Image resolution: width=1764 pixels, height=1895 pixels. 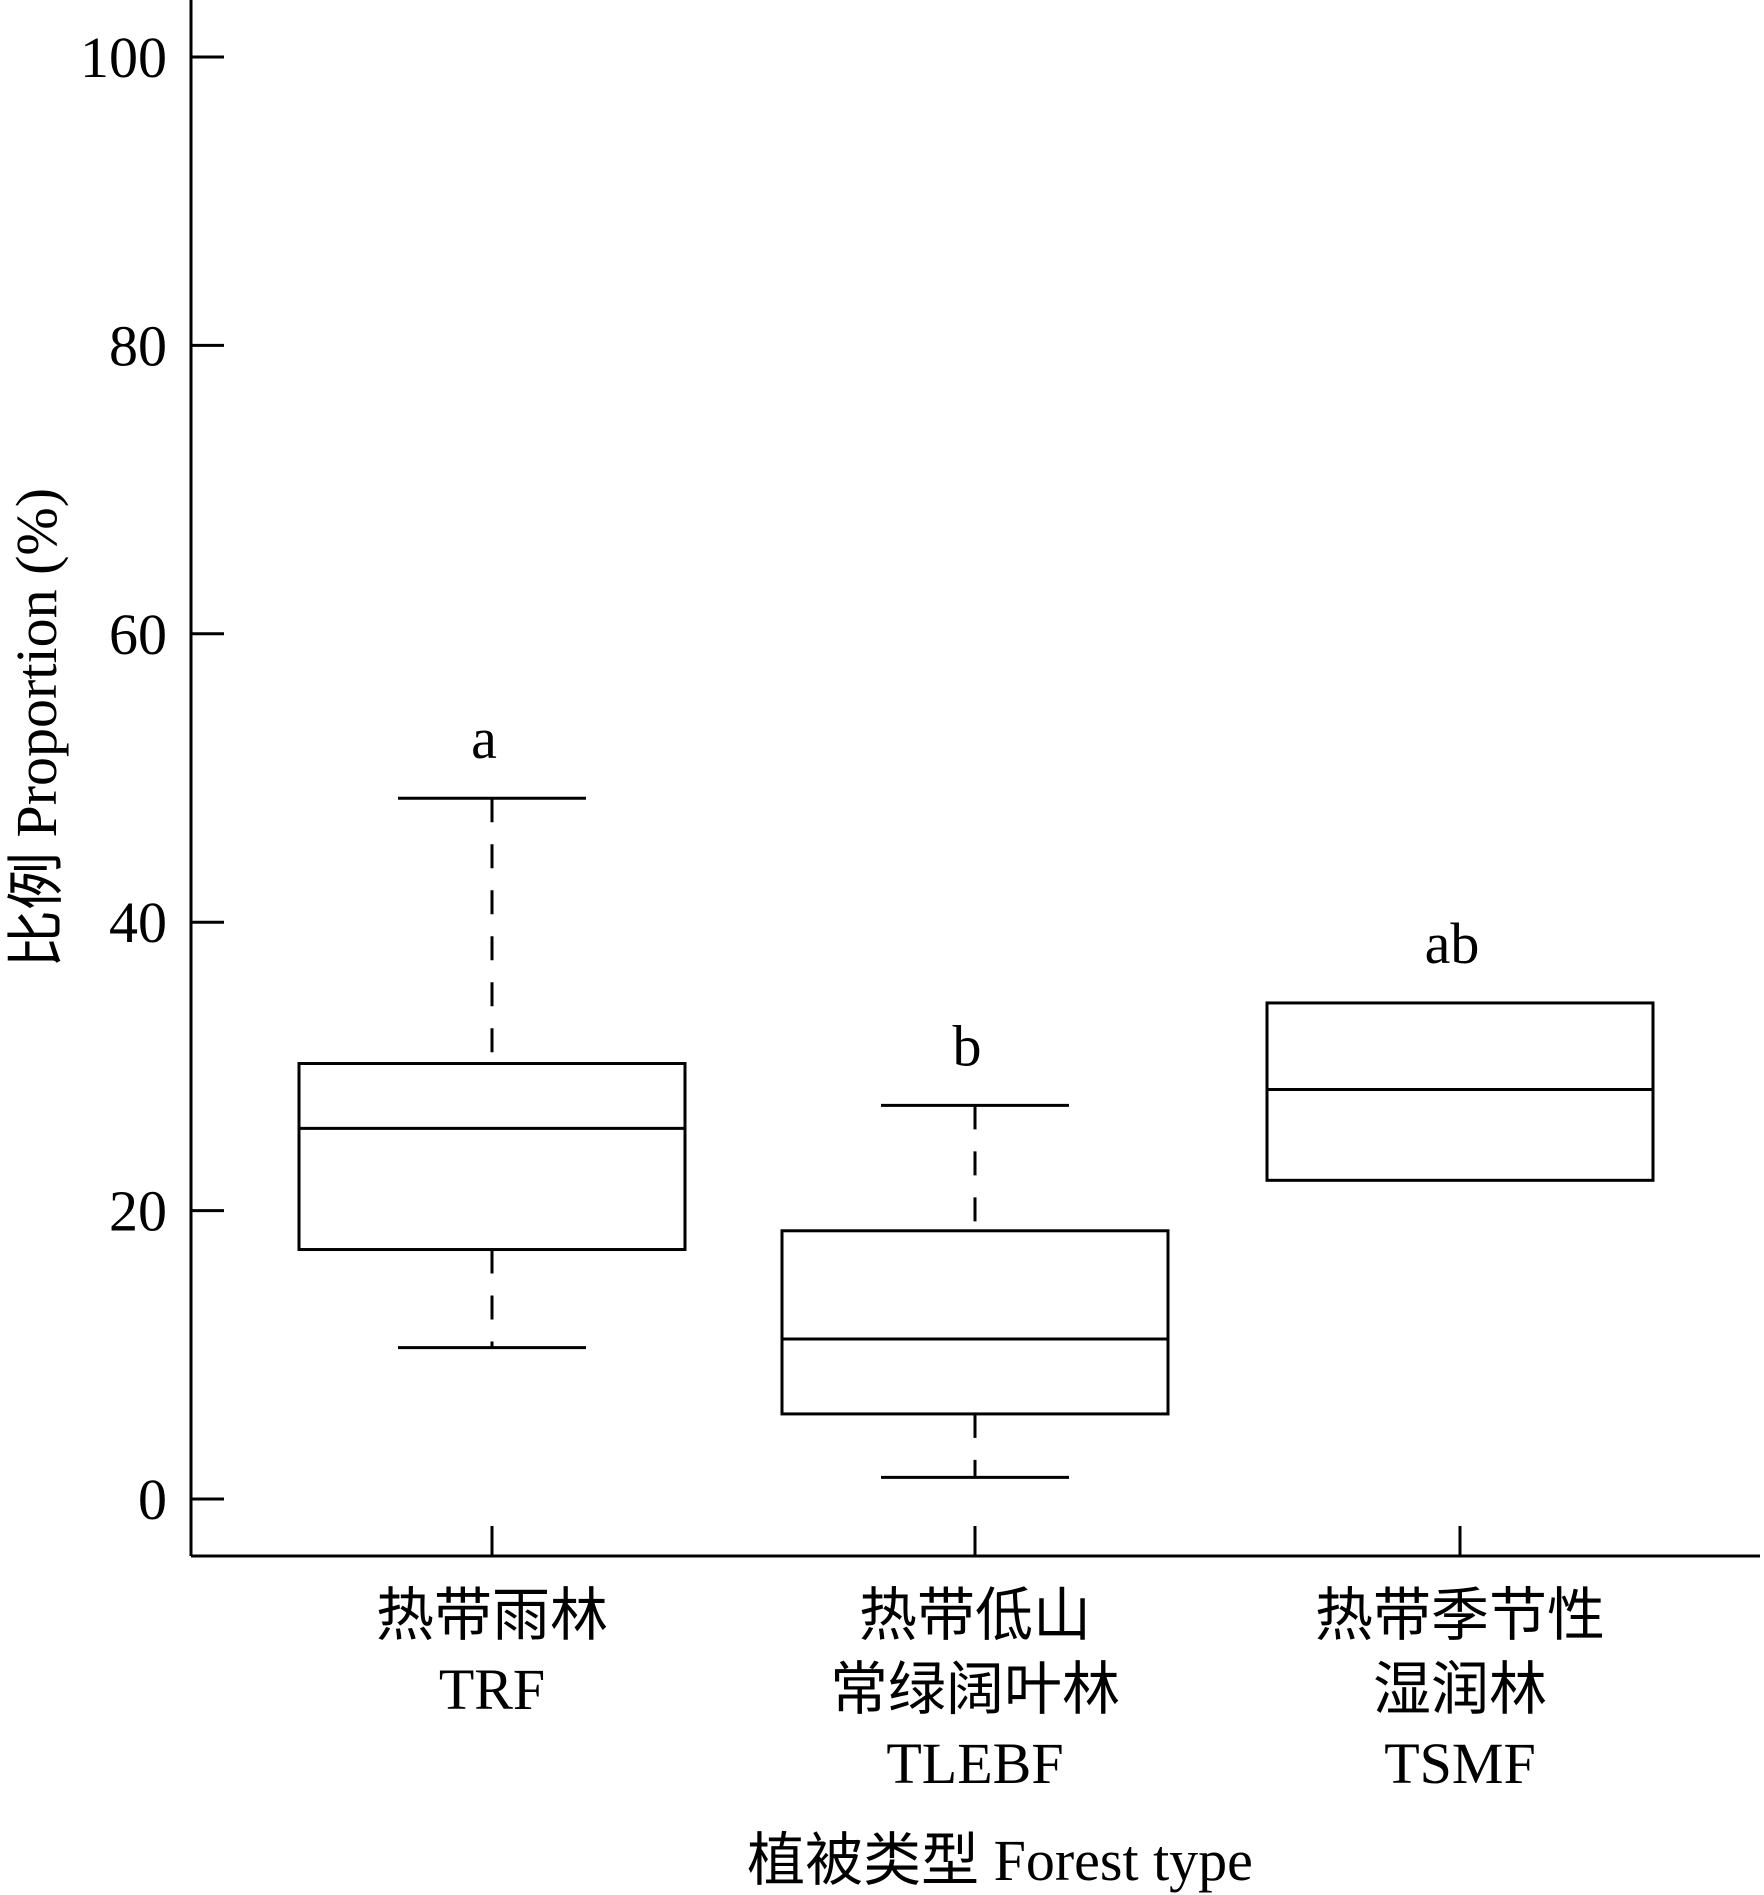 I want to click on category-label-line: TRF, so click(x=492, y=1689).